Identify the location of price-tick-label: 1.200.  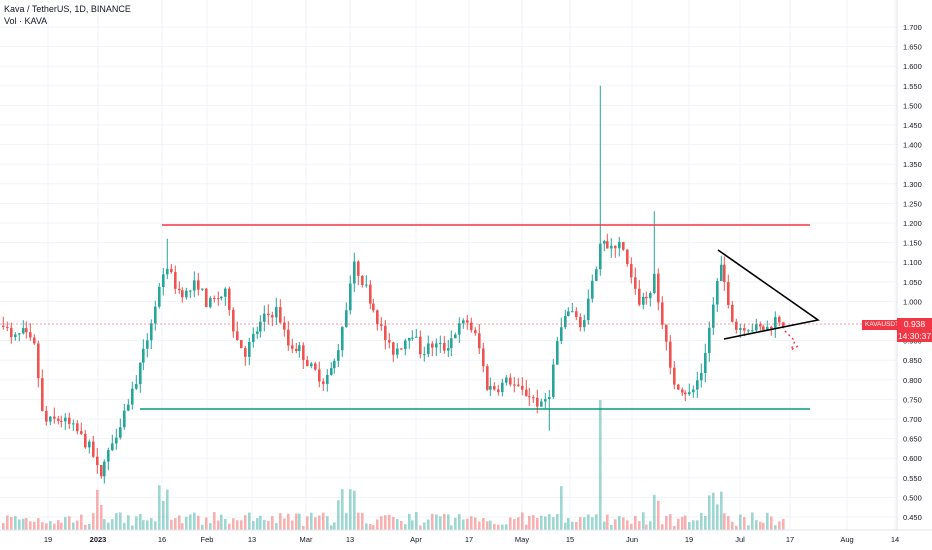
(912, 223).